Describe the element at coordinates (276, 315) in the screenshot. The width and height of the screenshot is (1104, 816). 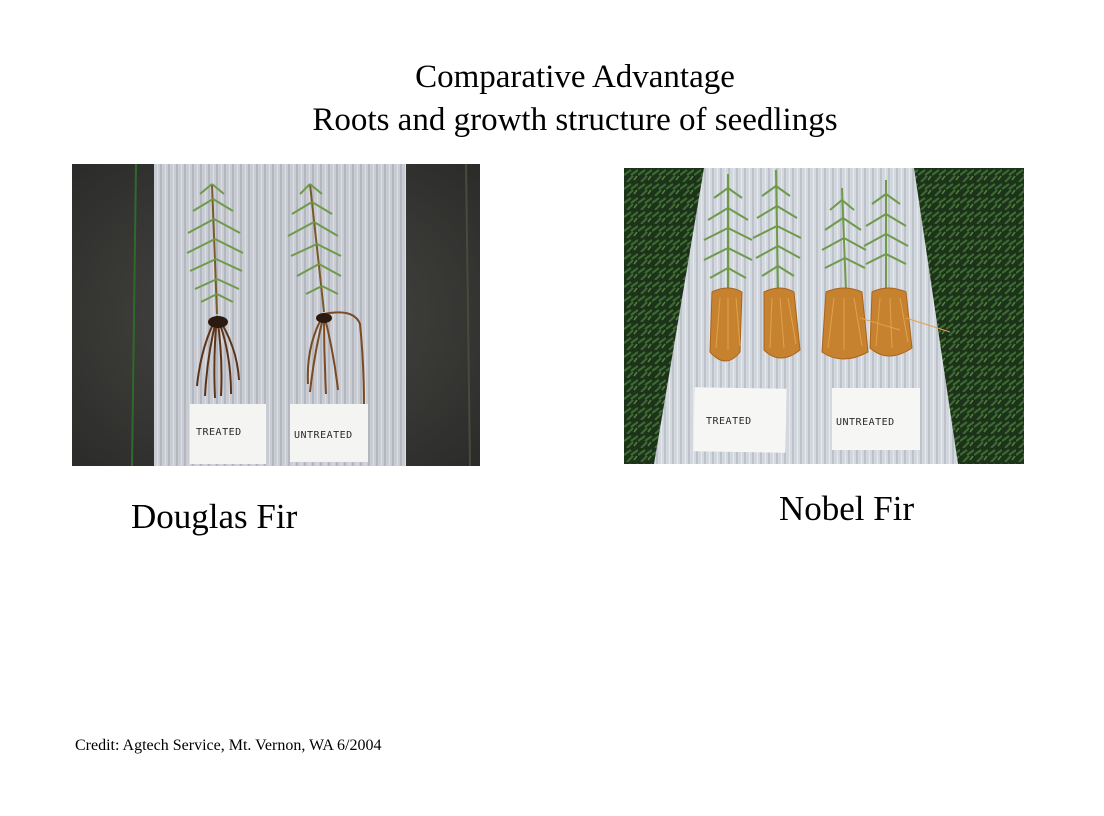
I see `douglas-fir-photo: TREATED UNTREATED` at that location.